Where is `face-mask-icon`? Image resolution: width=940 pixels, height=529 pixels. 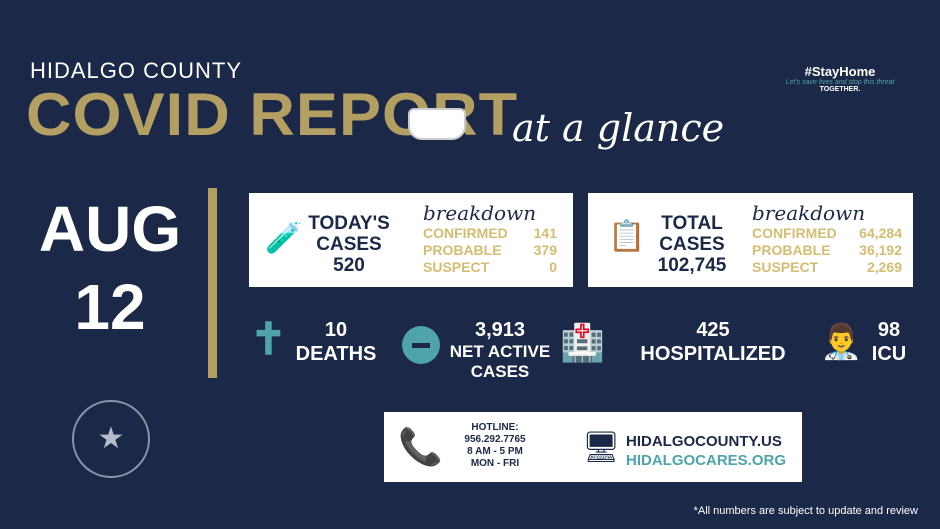 face-mask-icon is located at coordinates (437, 124).